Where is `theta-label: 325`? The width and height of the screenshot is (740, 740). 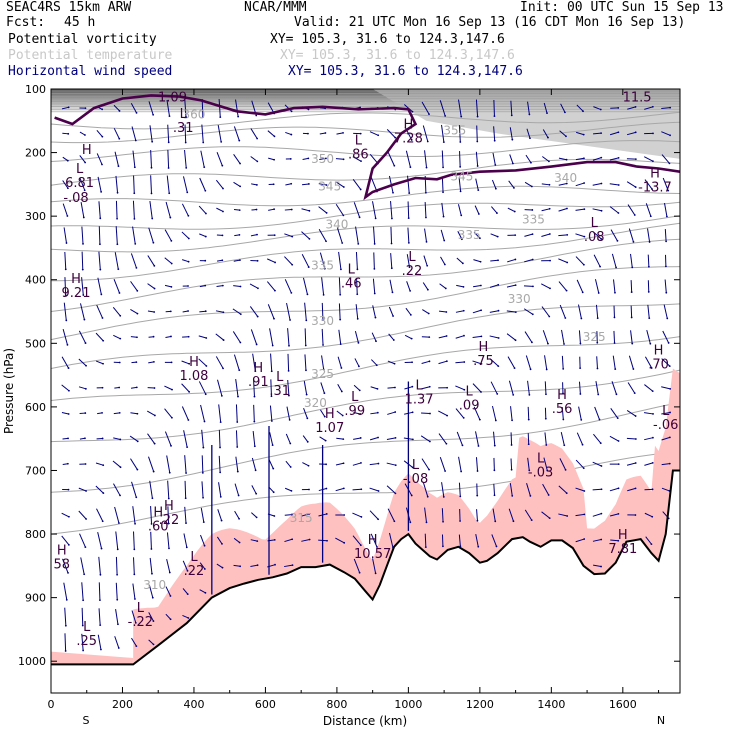 theta-label: 325 is located at coordinates (594, 337).